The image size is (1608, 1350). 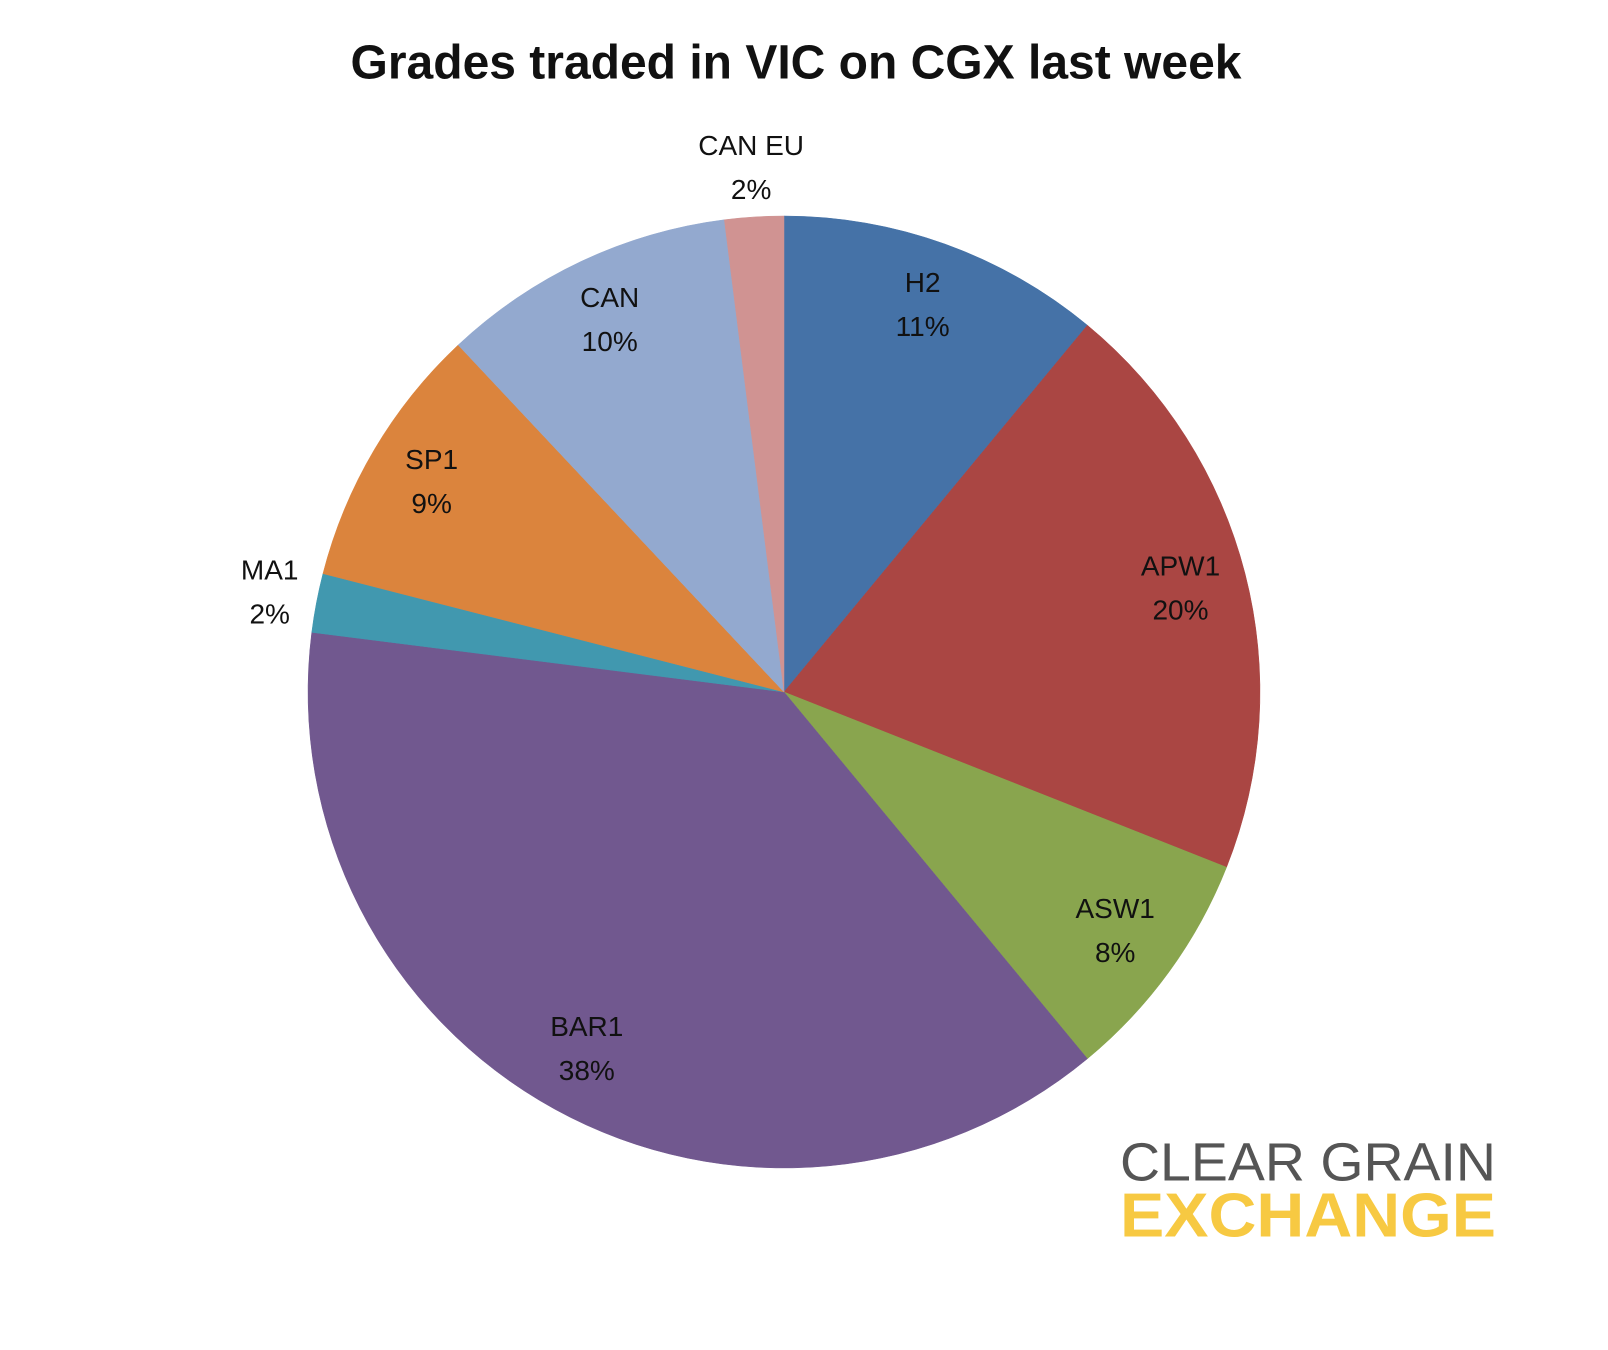 I want to click on slice-label: ASW1, so click(x=1114, y=908).